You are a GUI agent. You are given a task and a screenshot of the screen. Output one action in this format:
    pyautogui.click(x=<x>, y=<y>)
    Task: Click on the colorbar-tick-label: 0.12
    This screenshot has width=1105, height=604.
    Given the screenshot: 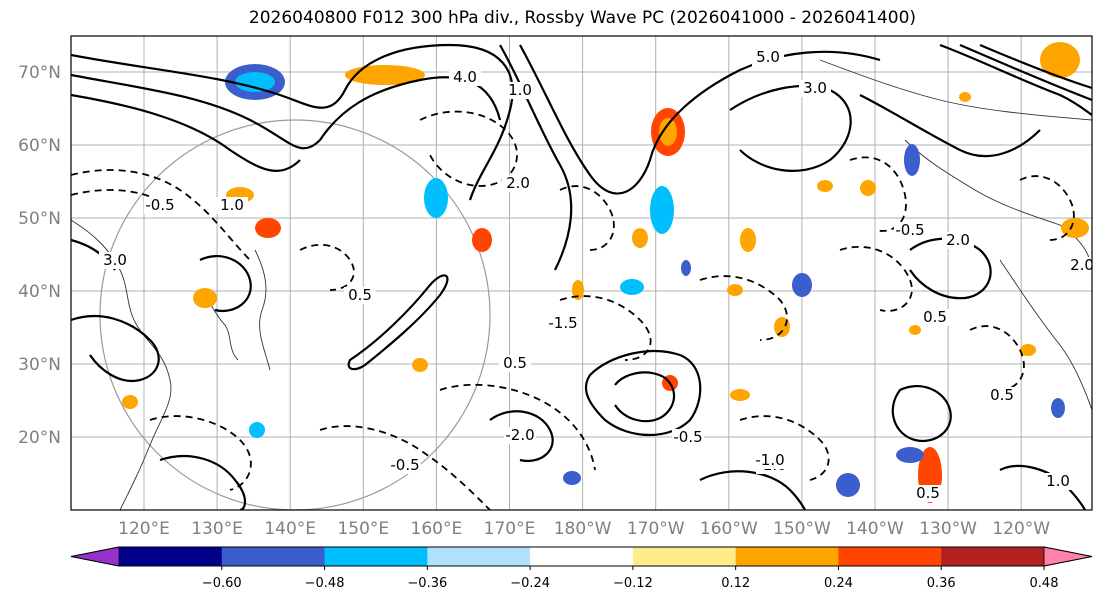 What is the action you would take?
    pyautogui.click(x=735, y=583)
    